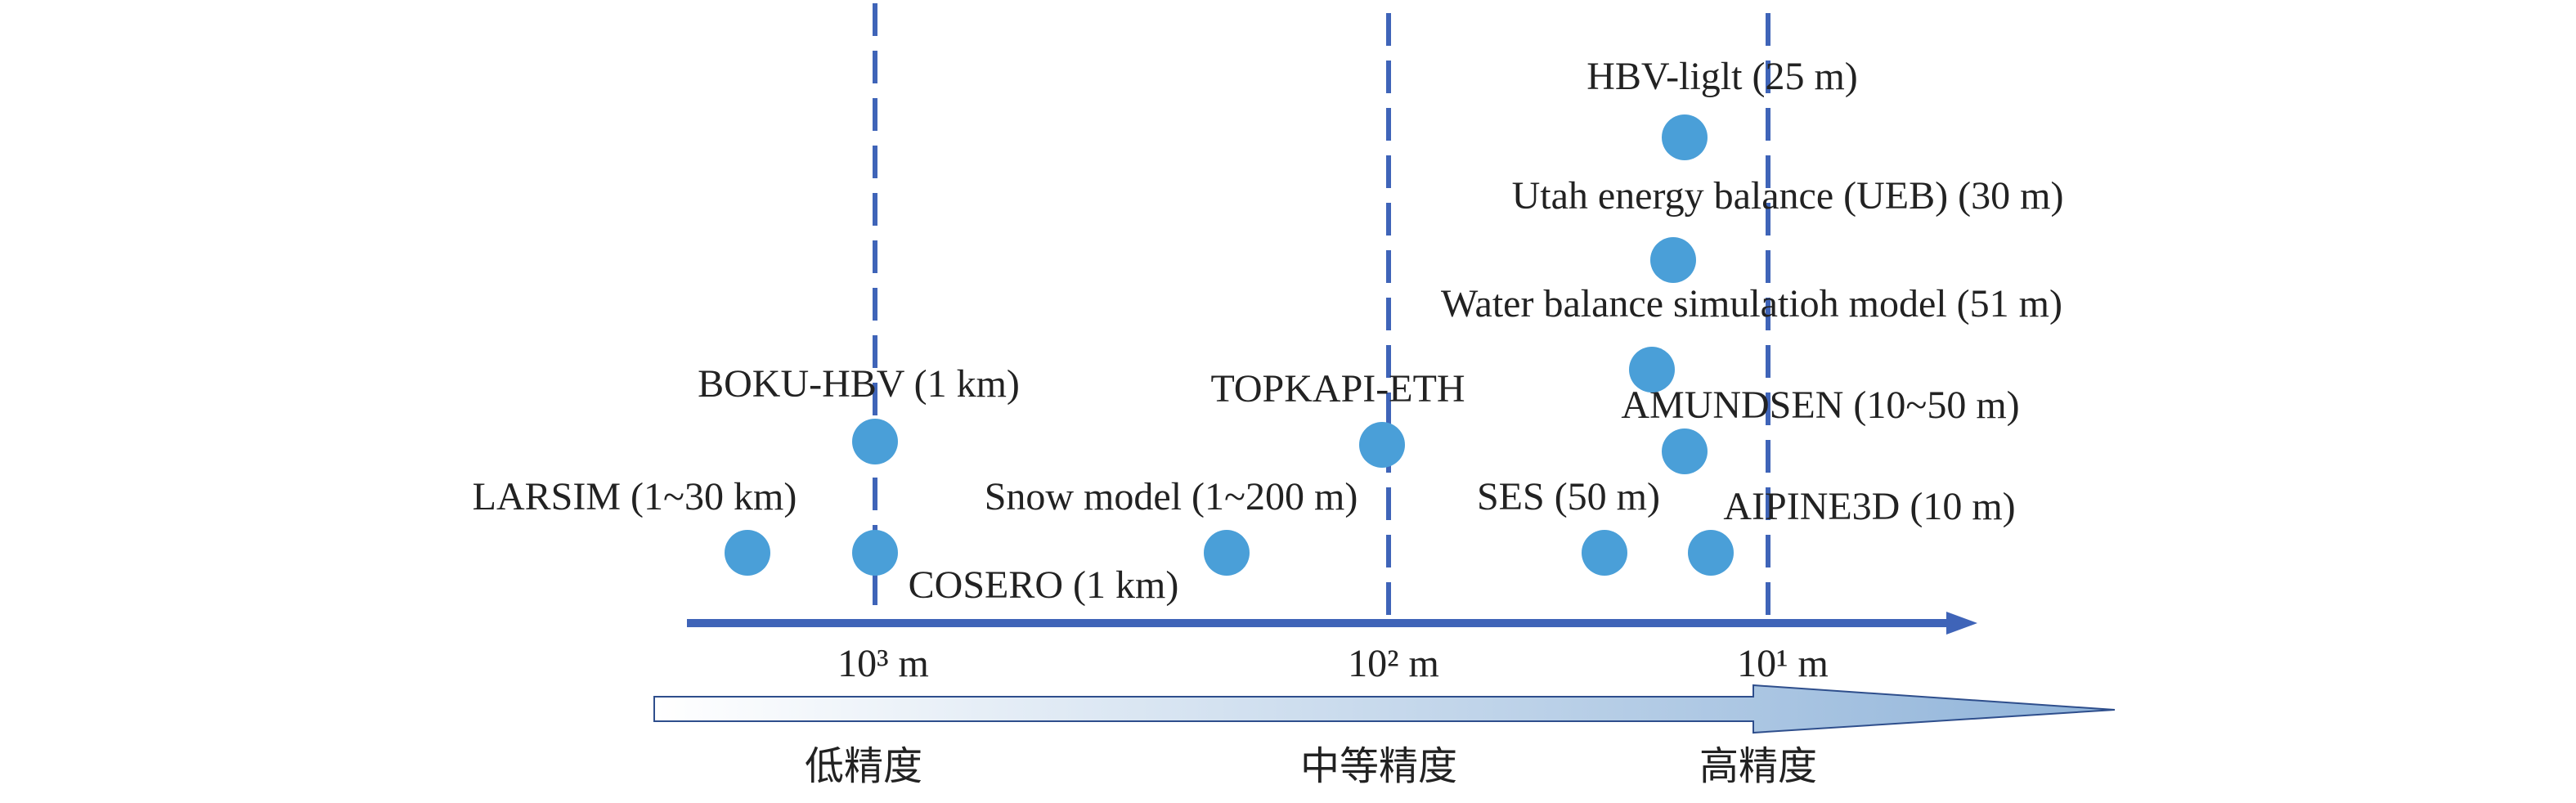  What do you see at coordinates (1384, 709) in the screenshot?
I see `precision-arrow` at bounding box center [1384, 709].